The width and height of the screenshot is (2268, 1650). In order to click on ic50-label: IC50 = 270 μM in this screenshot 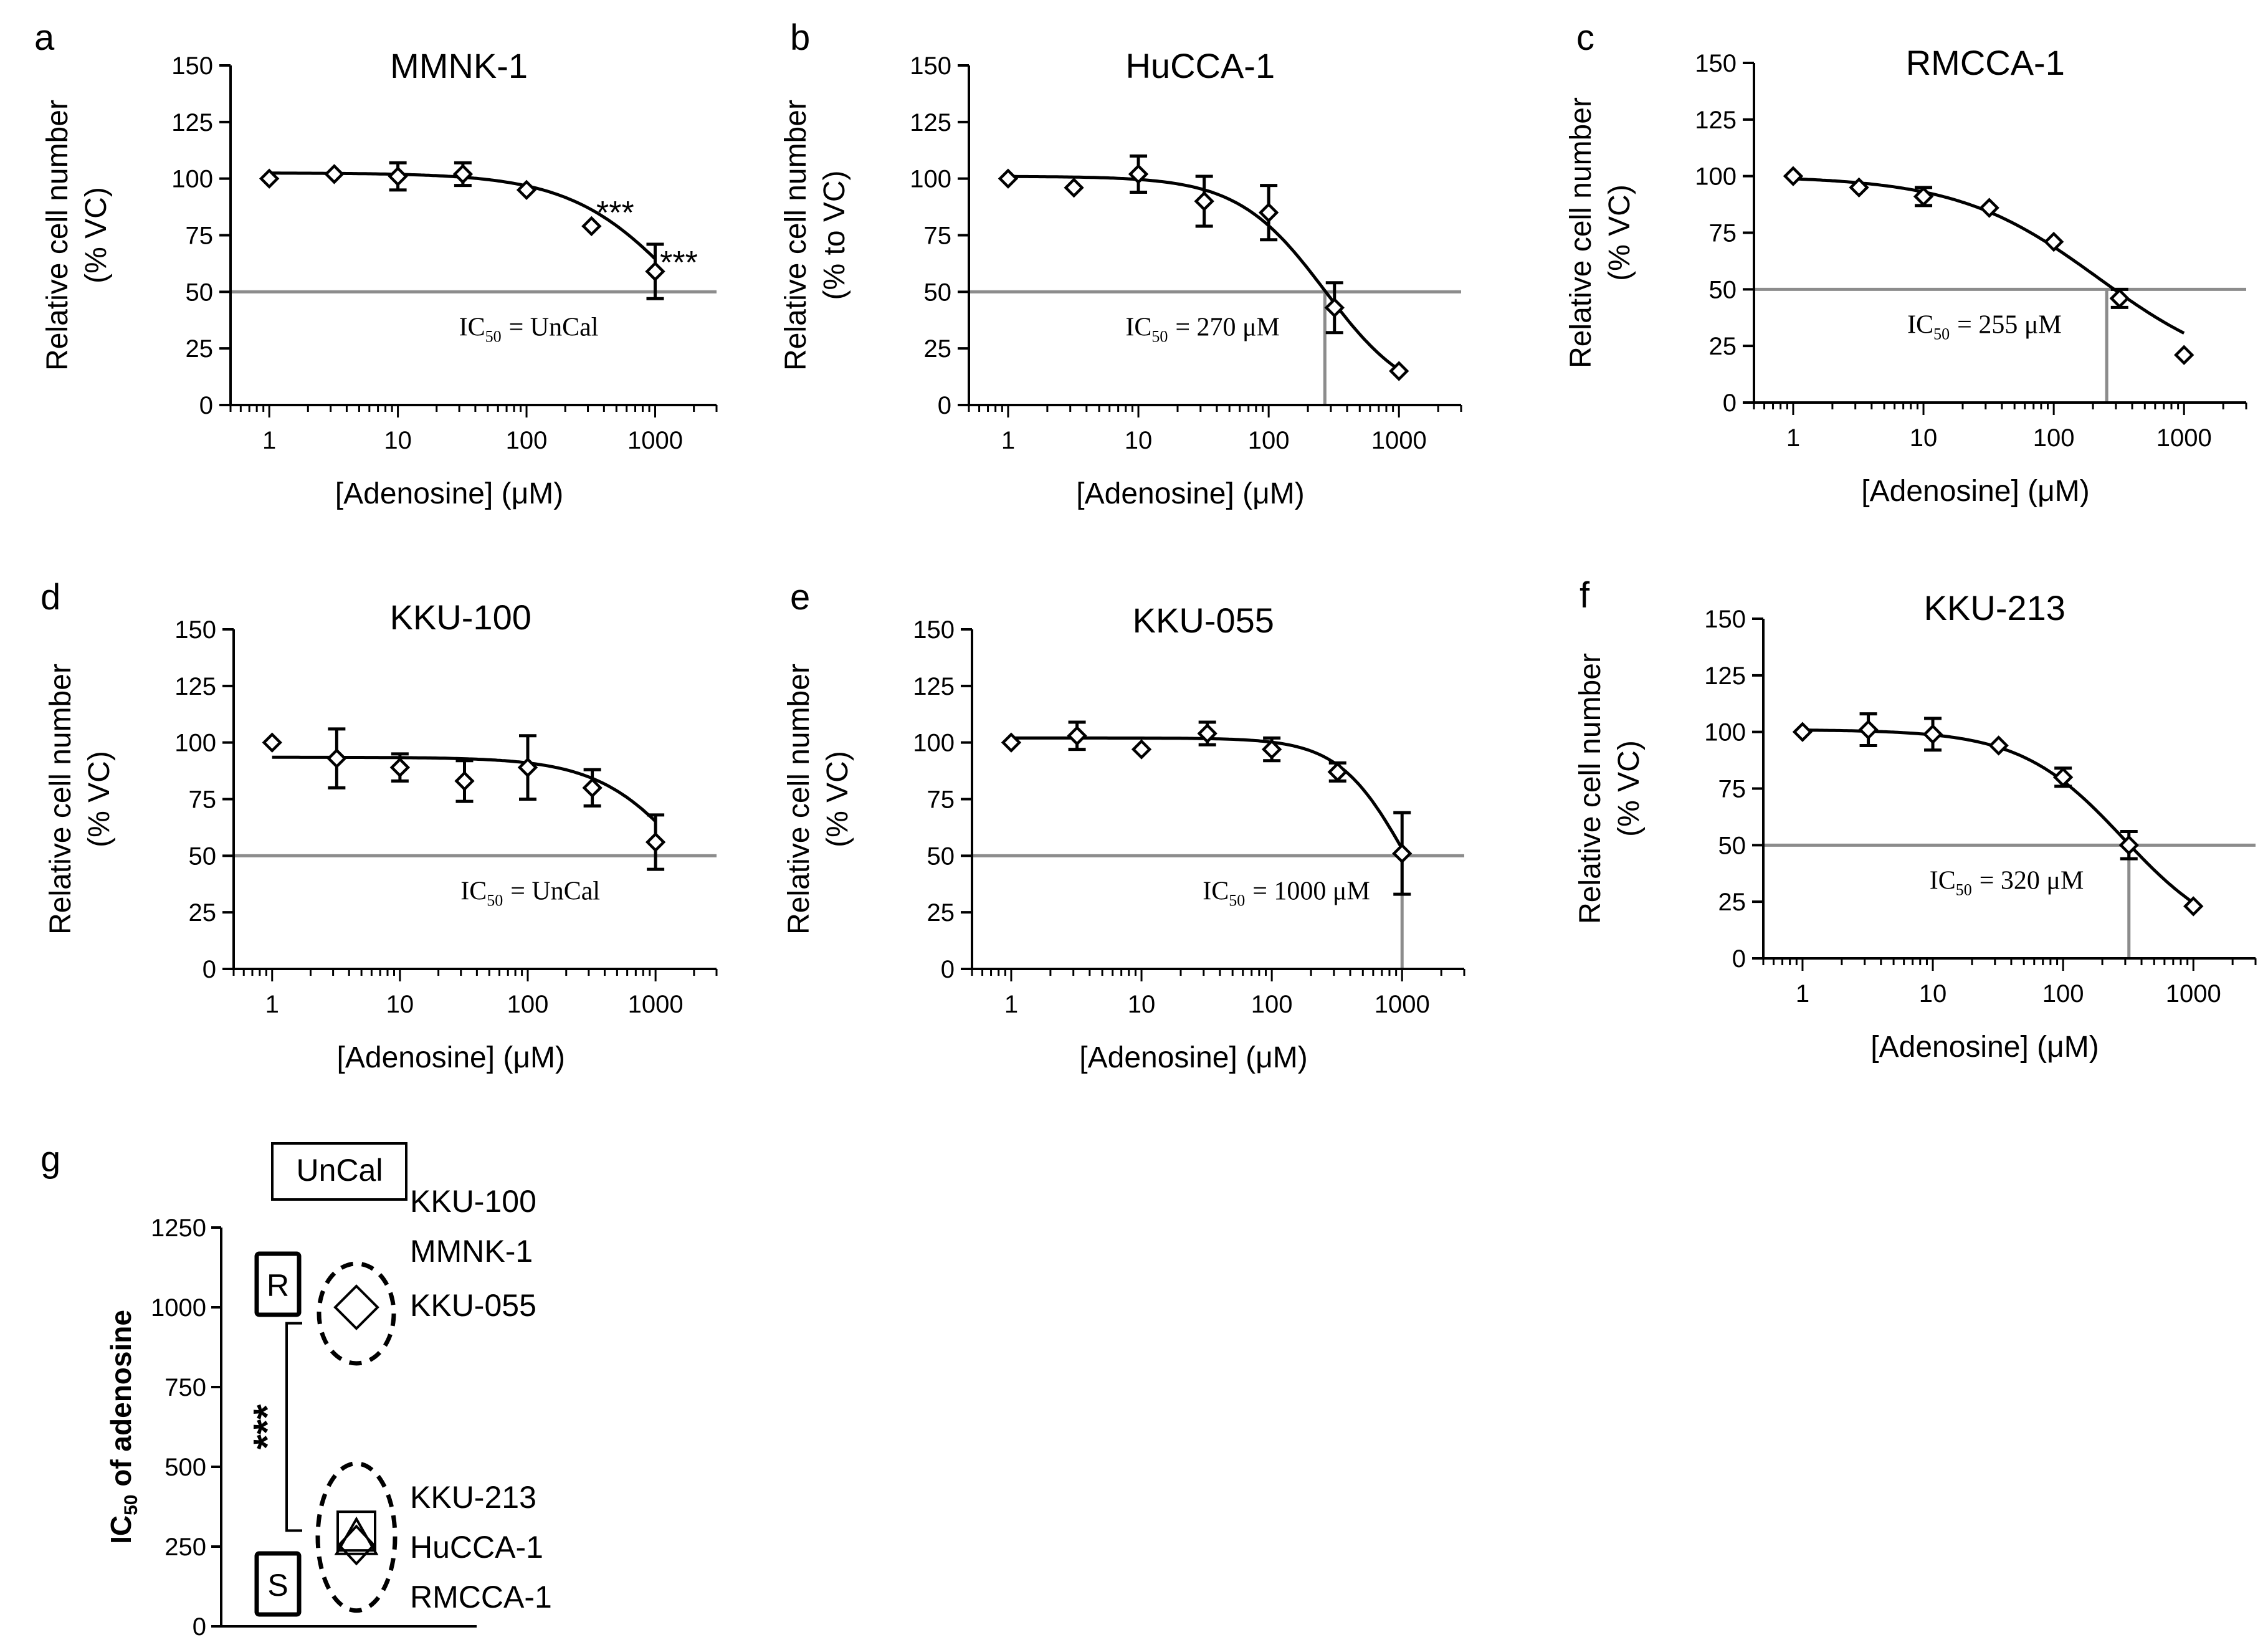, I will do `click(1202, 329)`.